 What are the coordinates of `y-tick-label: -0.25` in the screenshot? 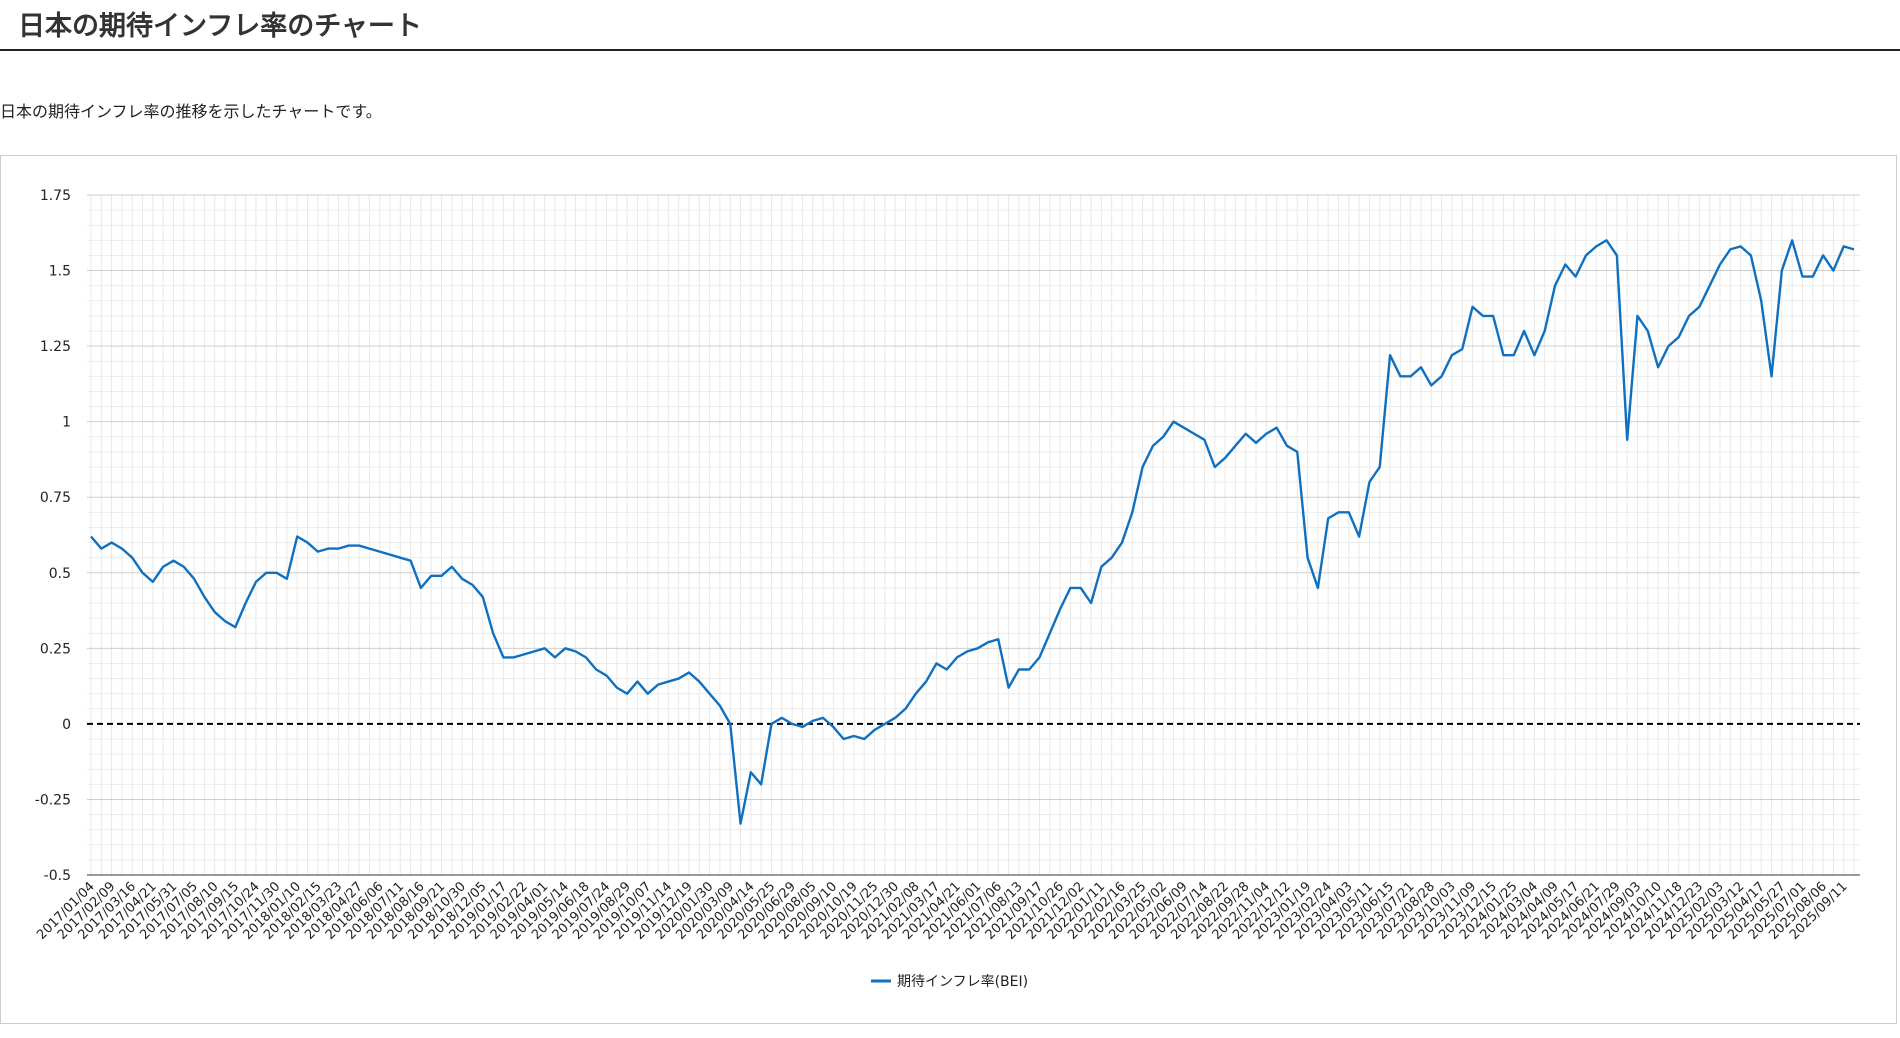 It's located at (53, 800).